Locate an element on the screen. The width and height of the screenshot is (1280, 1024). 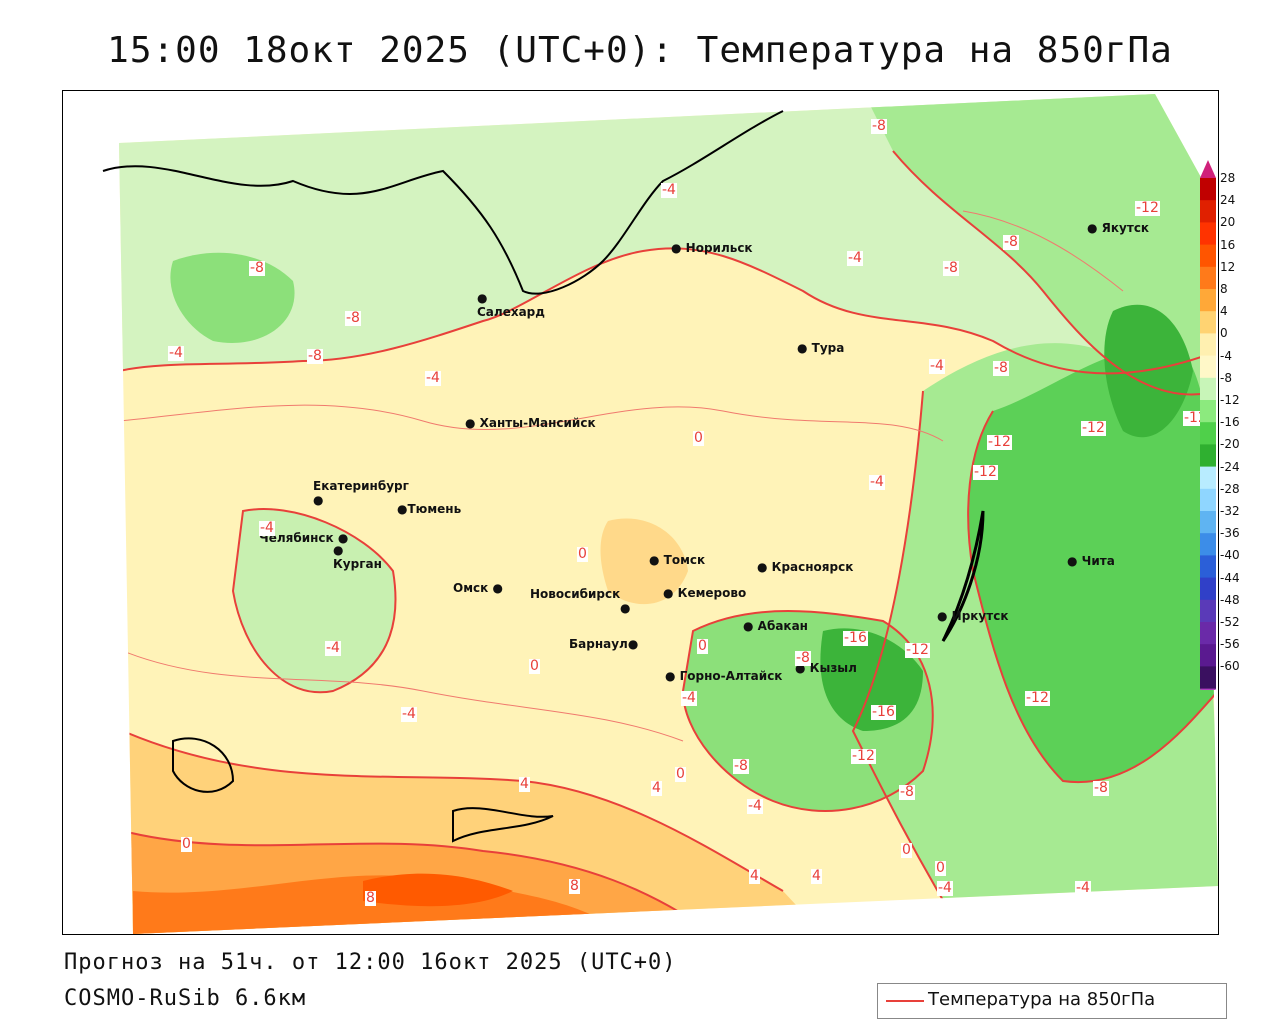
city-label: Новосибирск is located at coordinates (575, 594).